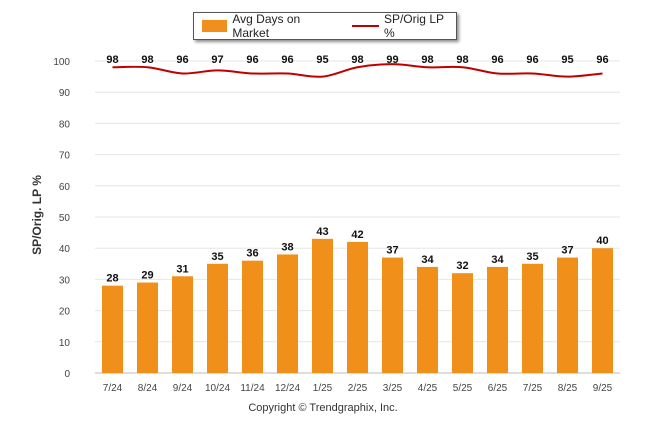 This screenshot has width=646, height=434. Describe the element at coordinates (428, 388) in the screenshot. I see `x-tick-label: 4/25` at that location.